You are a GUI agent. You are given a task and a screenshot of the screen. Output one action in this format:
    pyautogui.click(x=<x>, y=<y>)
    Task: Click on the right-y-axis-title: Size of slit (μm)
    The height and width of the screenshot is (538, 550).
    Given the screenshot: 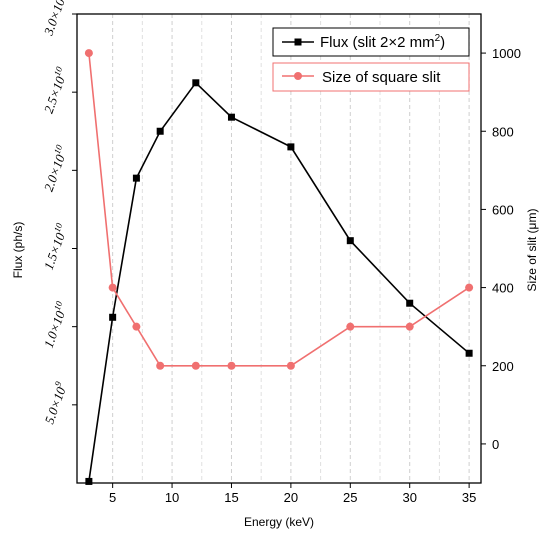 What is the action you would take?
    pyautogui.click(x=532, y=250)
    